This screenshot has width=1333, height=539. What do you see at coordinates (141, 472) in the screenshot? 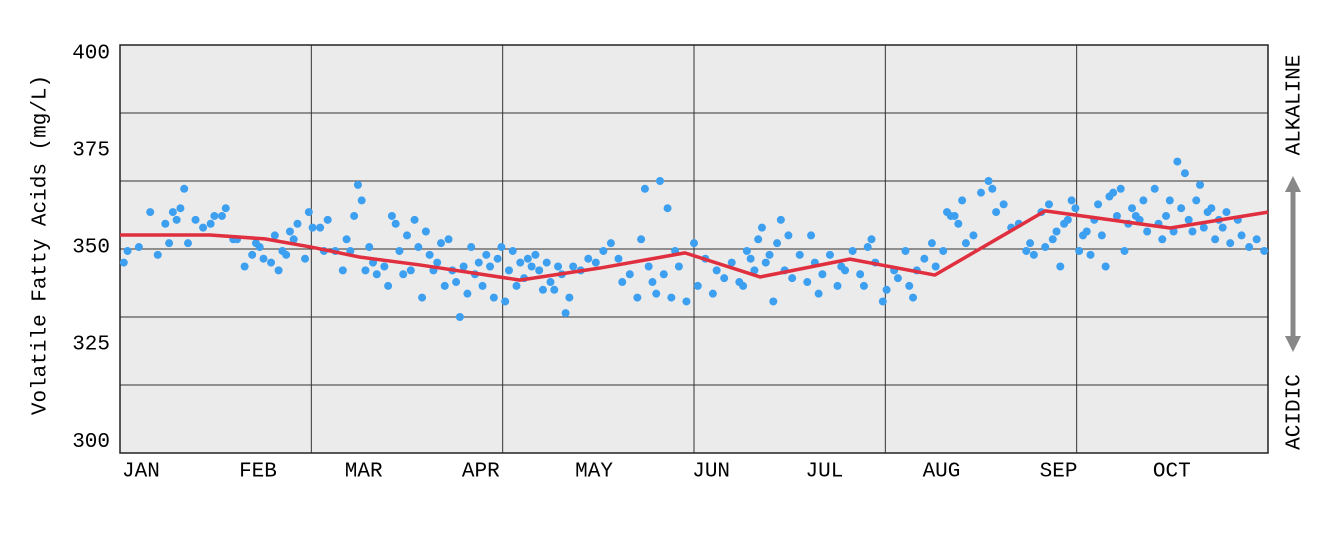
I see `x-tick-label: JAN` at bounding box center [141, 472].